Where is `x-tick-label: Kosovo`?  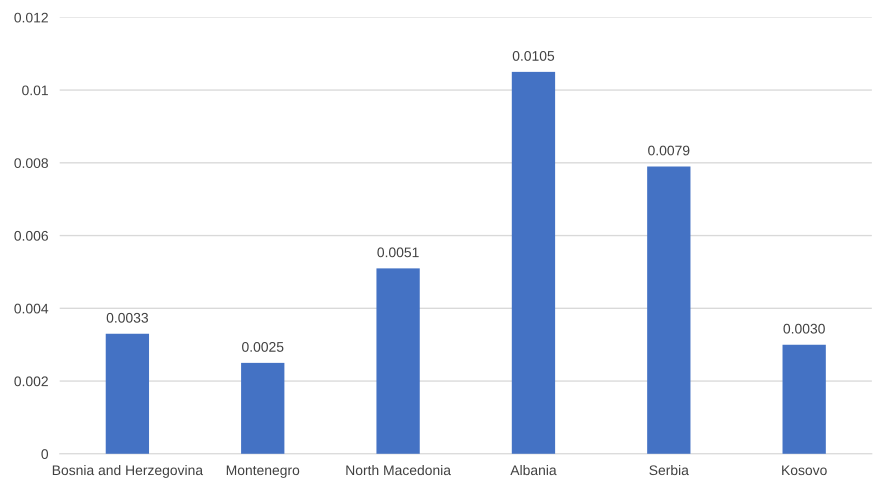
x-tick-label: Kosovo is located at coordinates (804, 470).